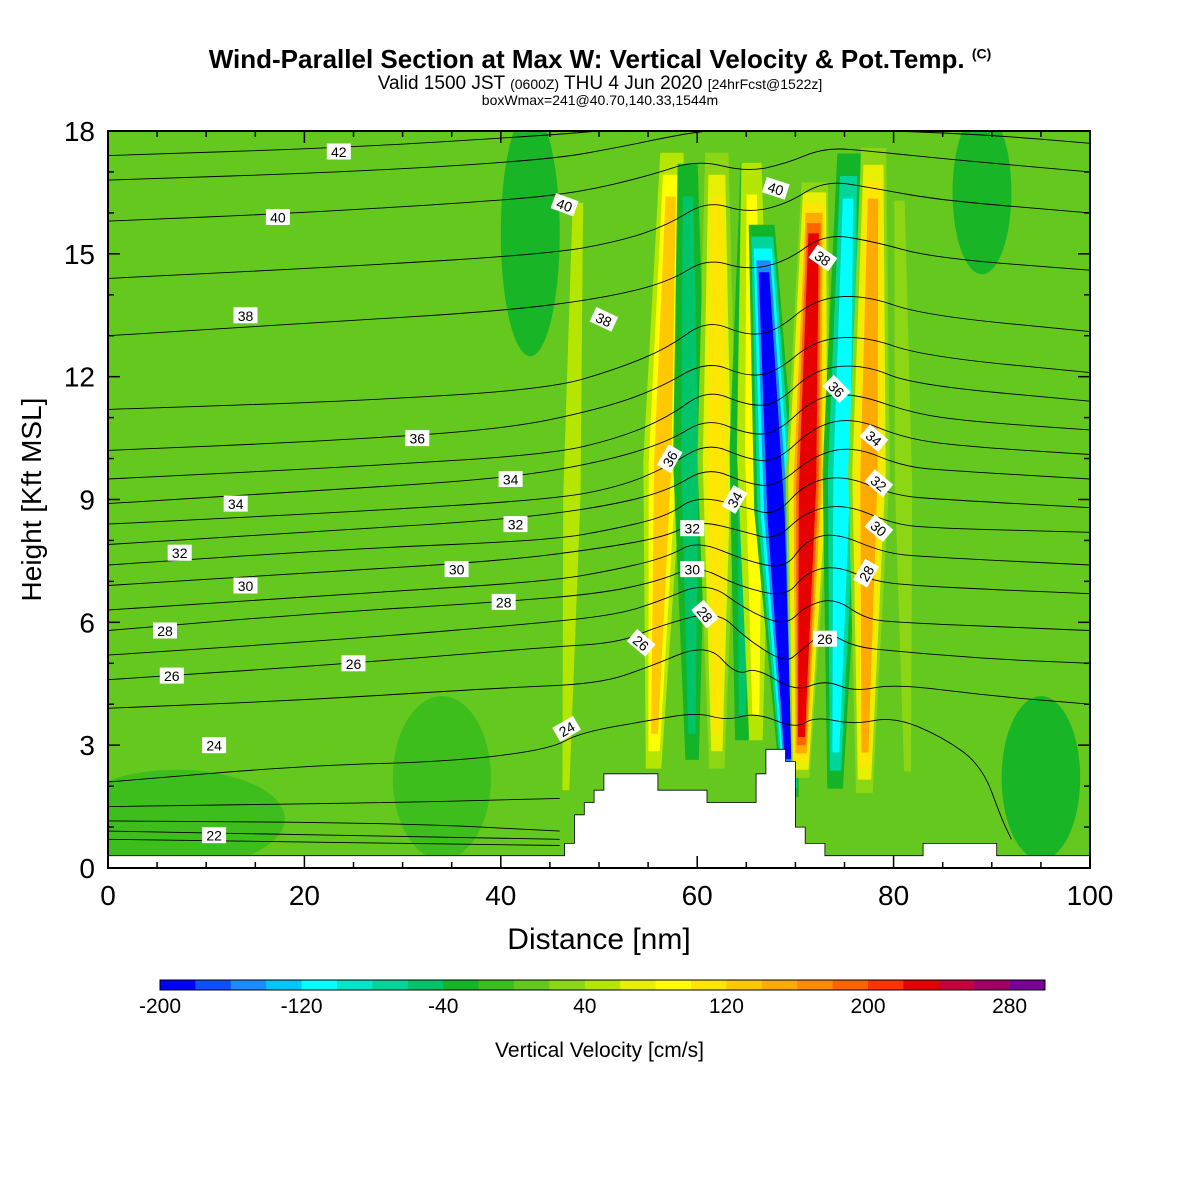 The height and width of the screenshot is (1200, 1200). Describe the element at coordinates (726, 1006) in the screenshot. I see `colorbar-tick-label: 120` at that location.